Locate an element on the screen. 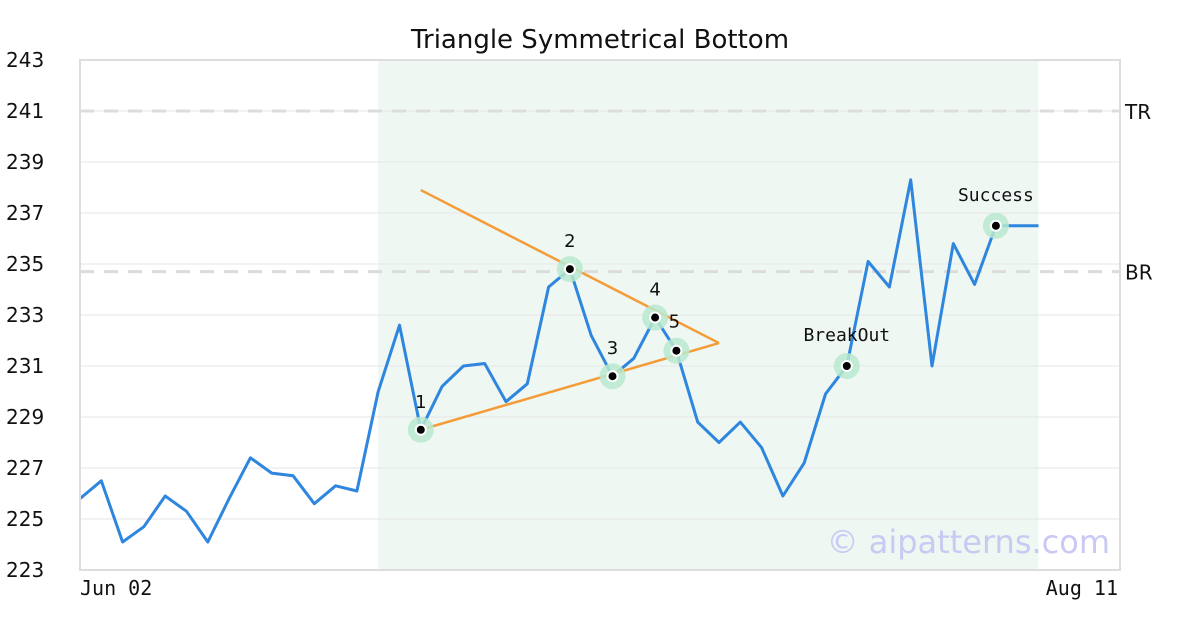  y-tick-label: 241 is located at coordinates (25, 111).